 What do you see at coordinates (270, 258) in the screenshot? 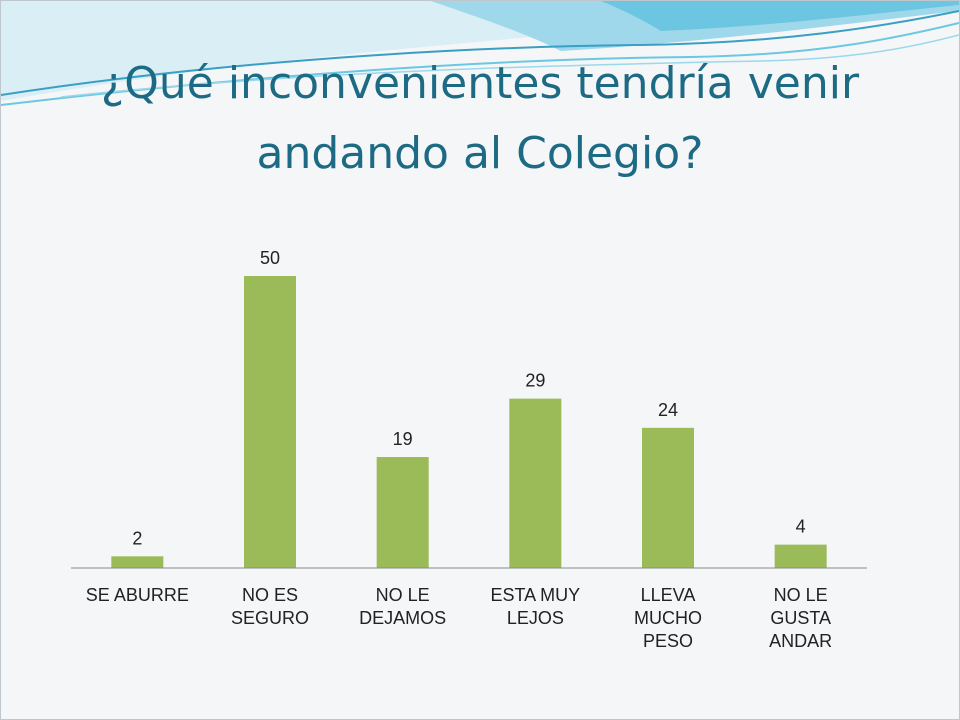
I see `data-label-2: 50` at bounding box center [270, 258].